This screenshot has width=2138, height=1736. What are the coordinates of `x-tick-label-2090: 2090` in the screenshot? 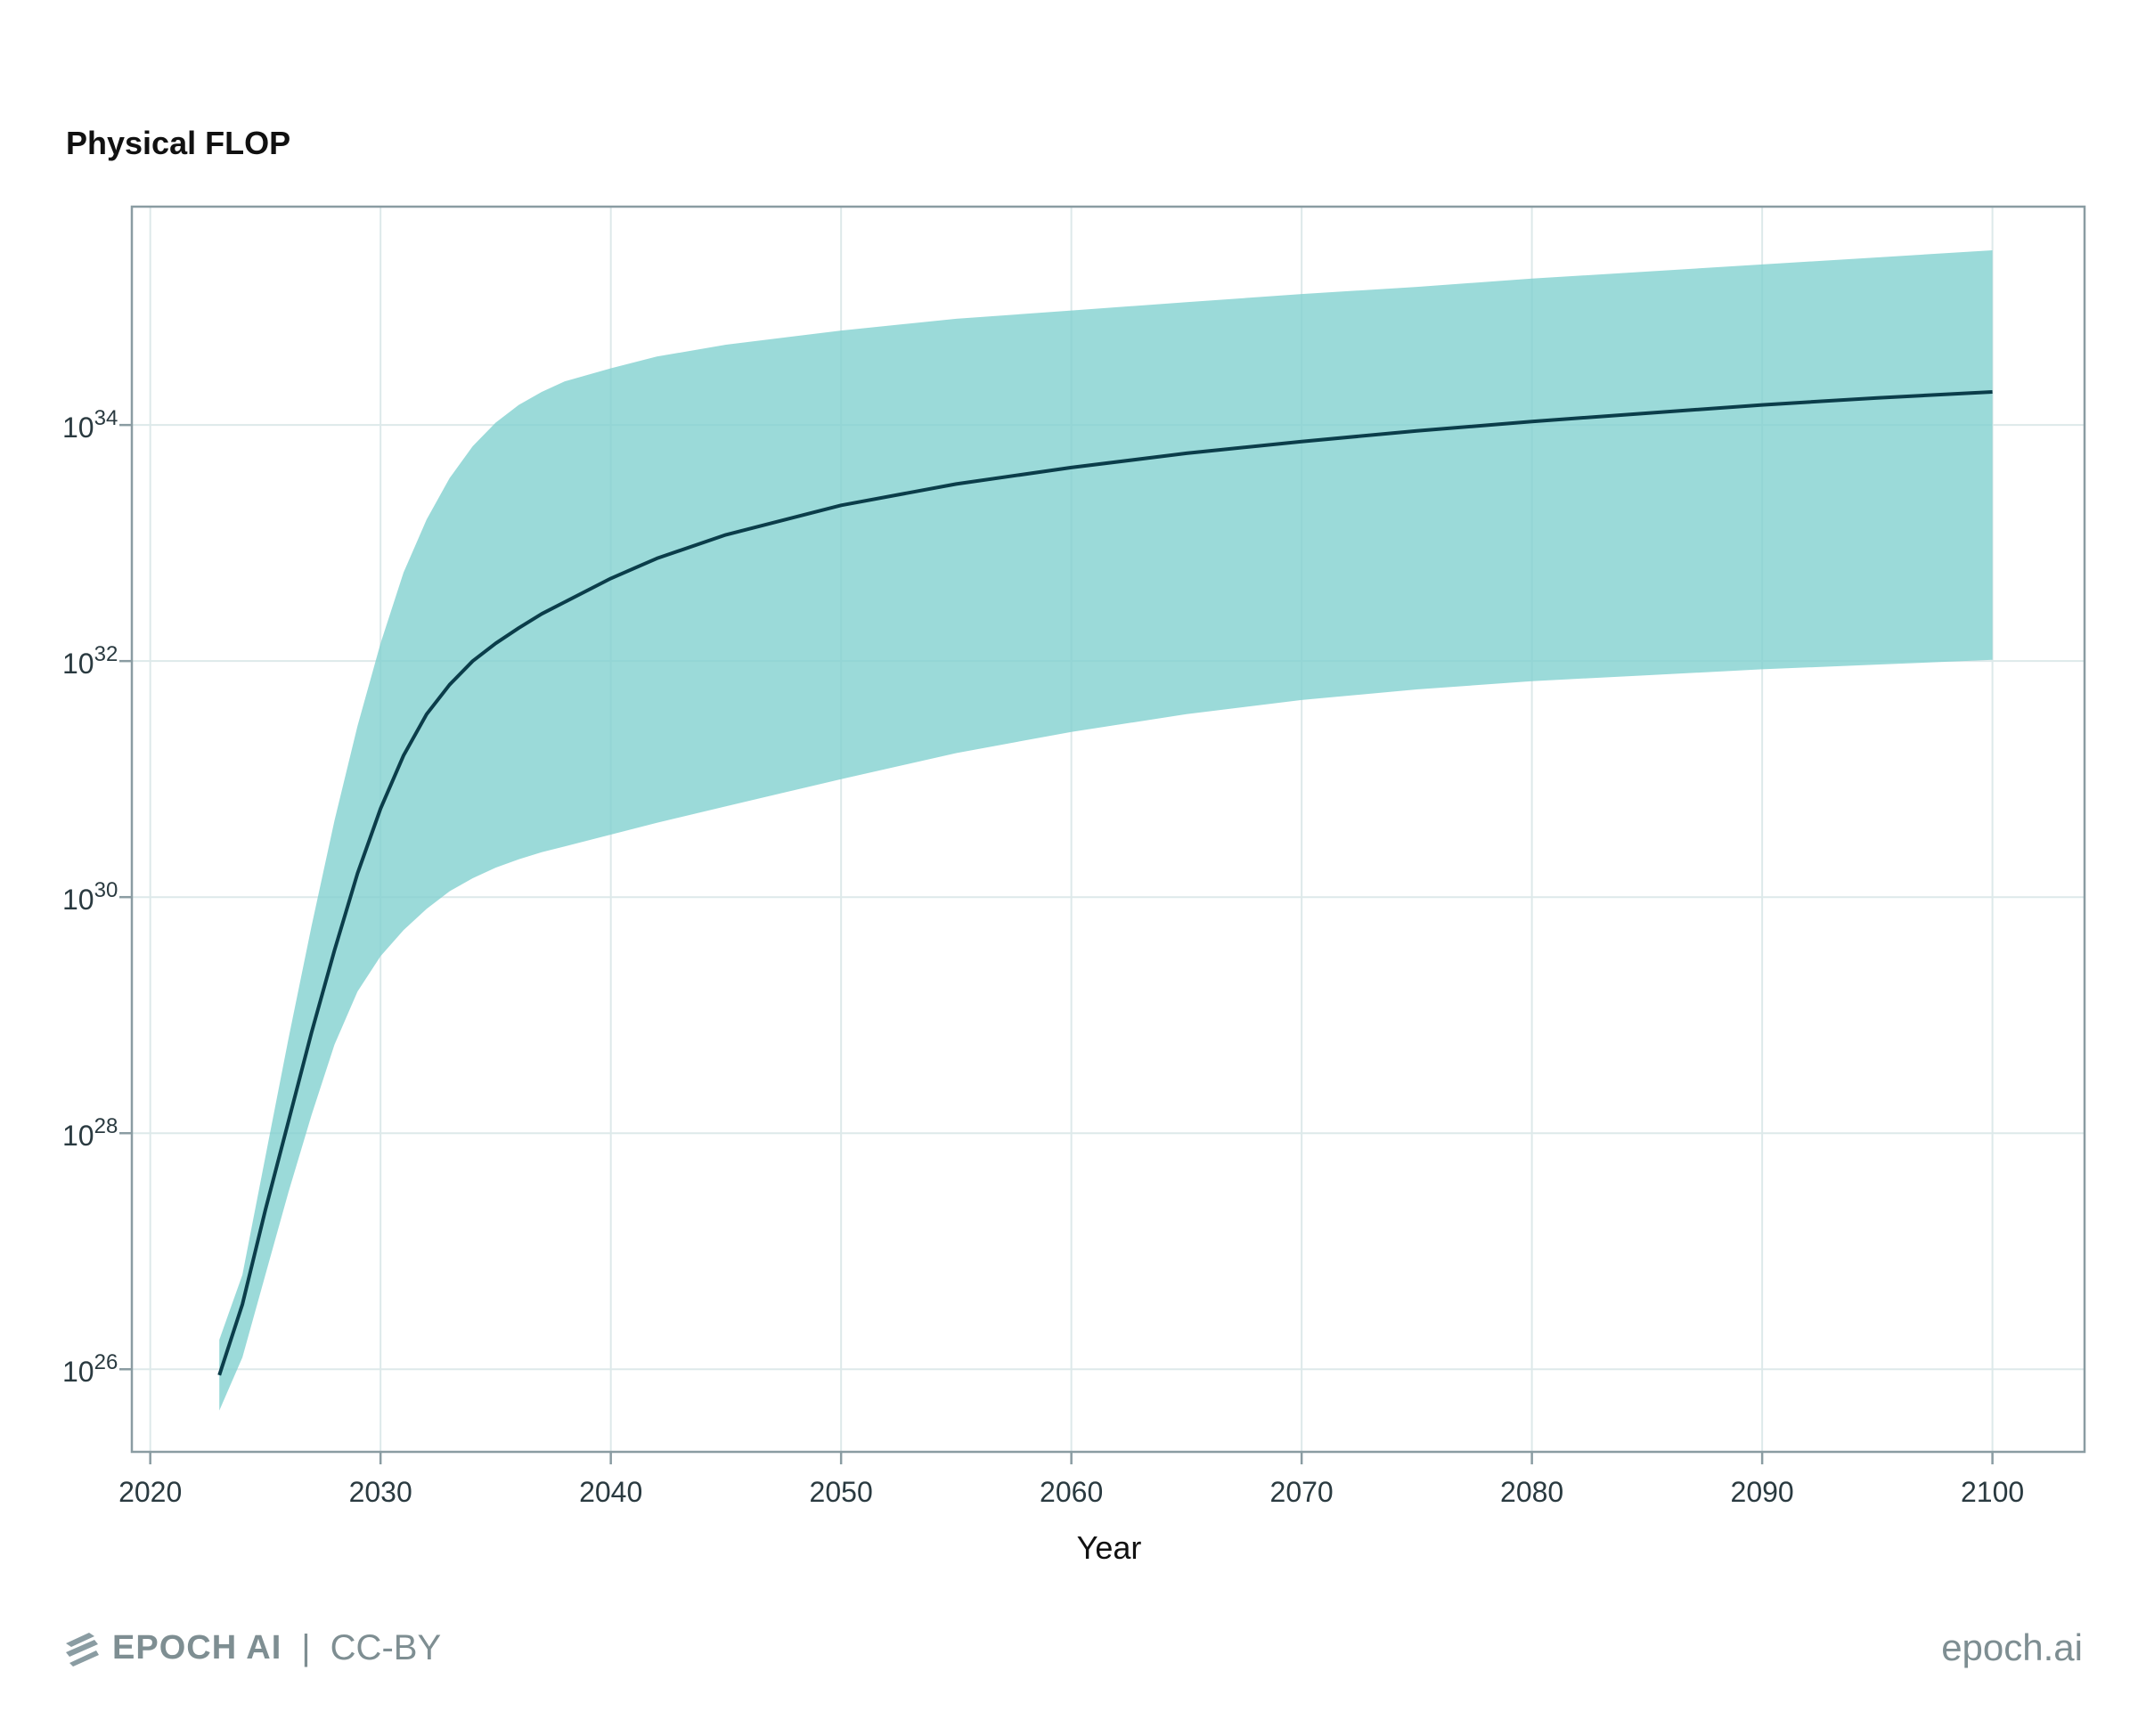 It's located at (1762, 1492).